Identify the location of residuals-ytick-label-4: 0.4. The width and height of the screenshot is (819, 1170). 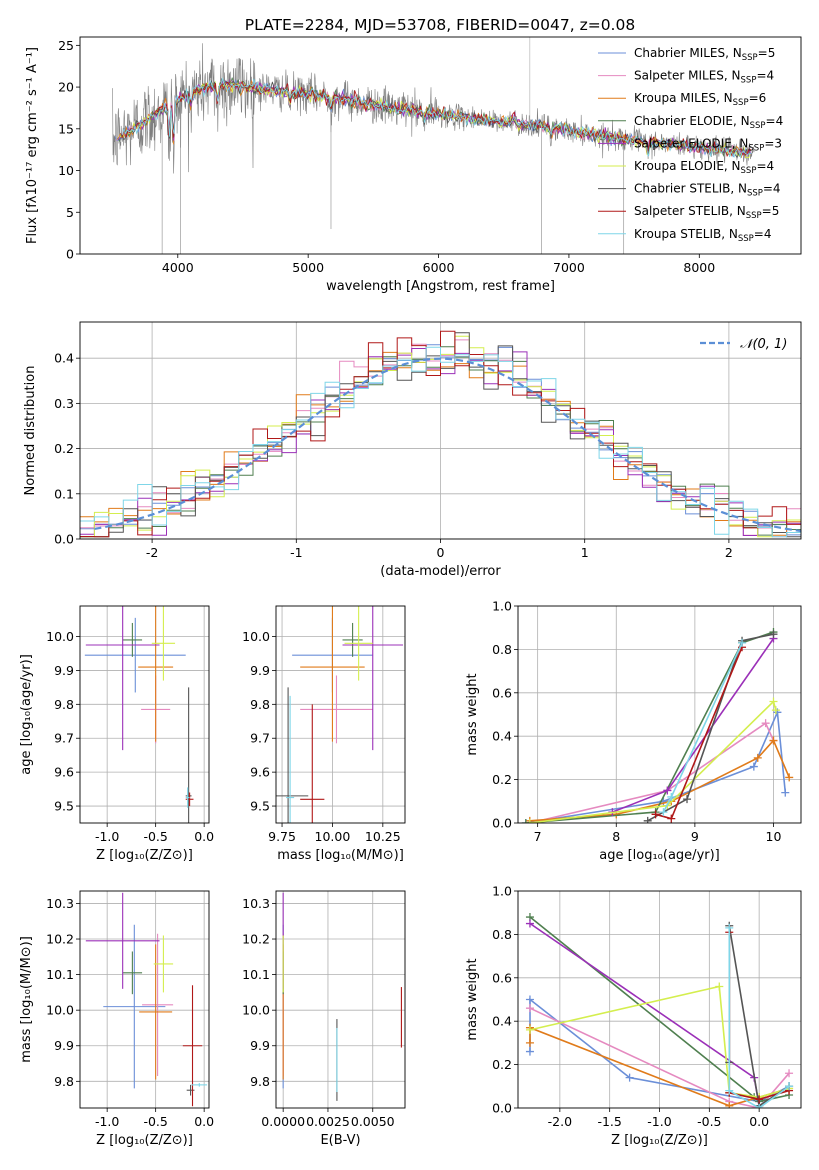
(64, 358).